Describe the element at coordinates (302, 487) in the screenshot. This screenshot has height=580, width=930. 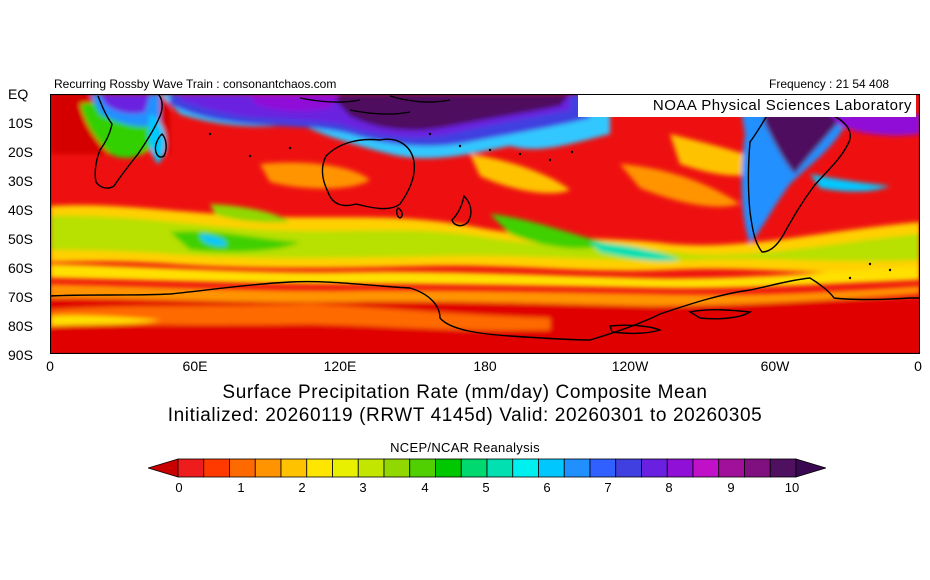
I see `legend-label-2: 2` at that location.